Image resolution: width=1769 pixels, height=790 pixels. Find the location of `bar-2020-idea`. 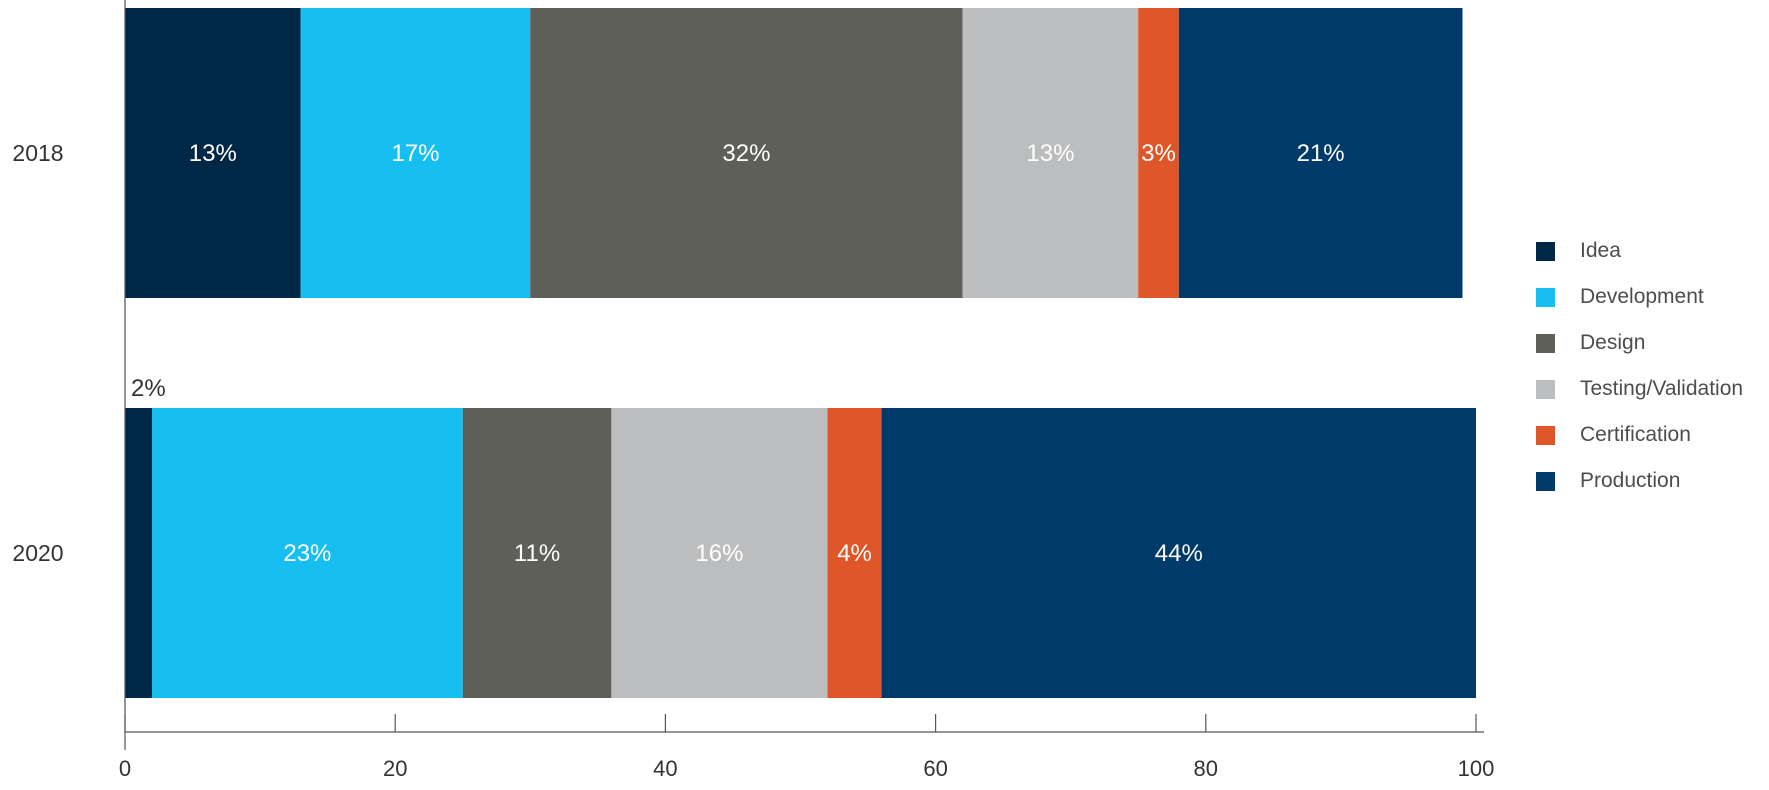

bar-2020-idea is located at coordinates (138, 553).